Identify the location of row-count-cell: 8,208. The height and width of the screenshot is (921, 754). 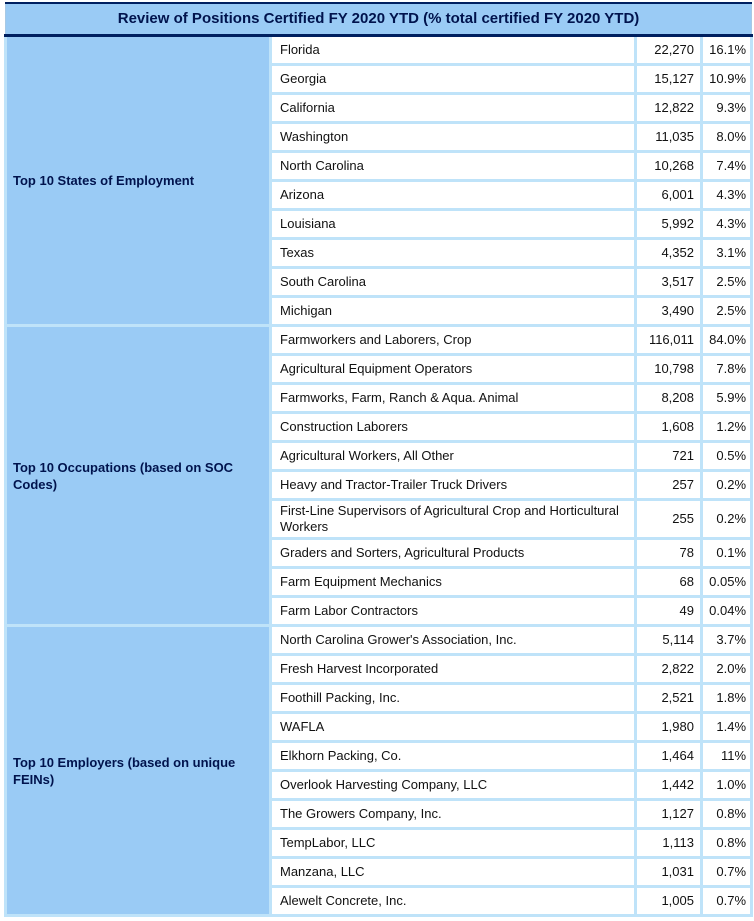
(668, 398).